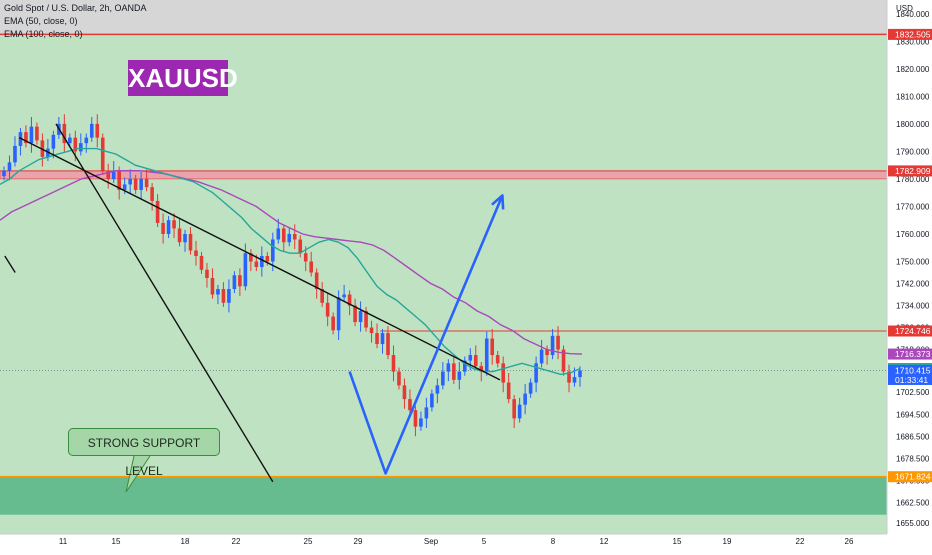 Image resolution: width=932 pixels, height=555 pixels. I want to click on callout-pointer, so click(138, 474).